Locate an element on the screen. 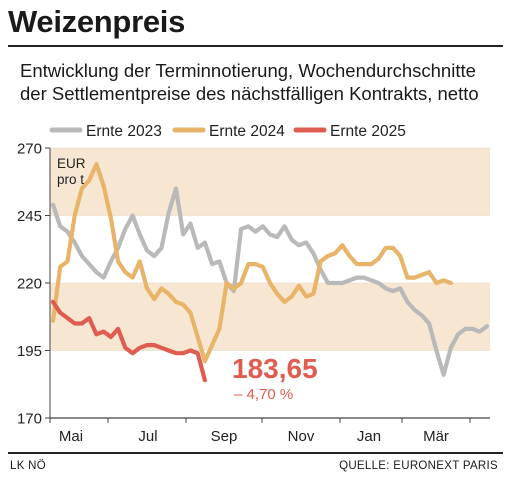 This screenshot has width=512, height=491. title-rule is located at coordinates (255, 46).